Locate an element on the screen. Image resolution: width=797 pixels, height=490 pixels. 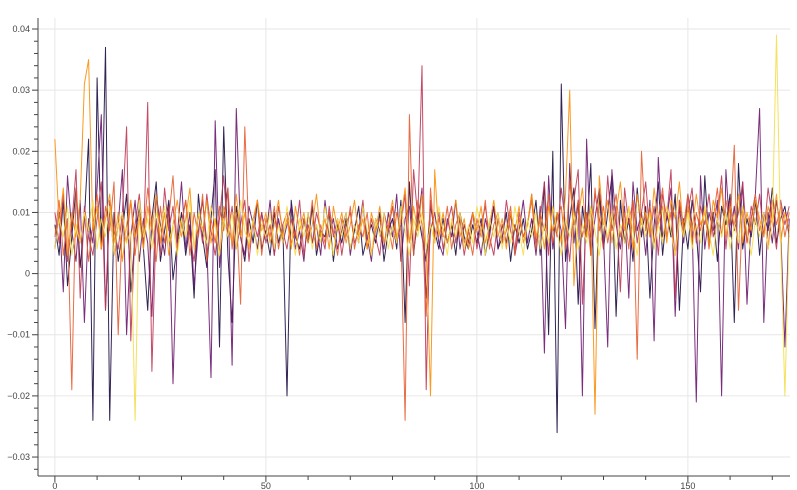
y-tick-label: −0.03 is located at coordinates (18, 457).